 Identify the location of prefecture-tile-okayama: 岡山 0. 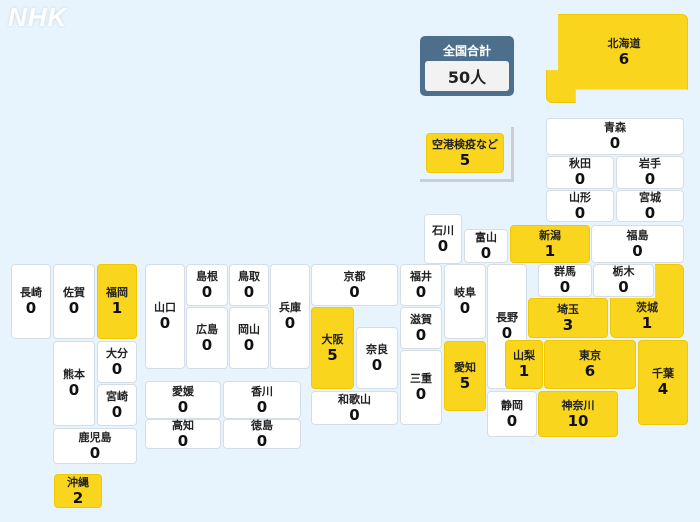
(249, 338).